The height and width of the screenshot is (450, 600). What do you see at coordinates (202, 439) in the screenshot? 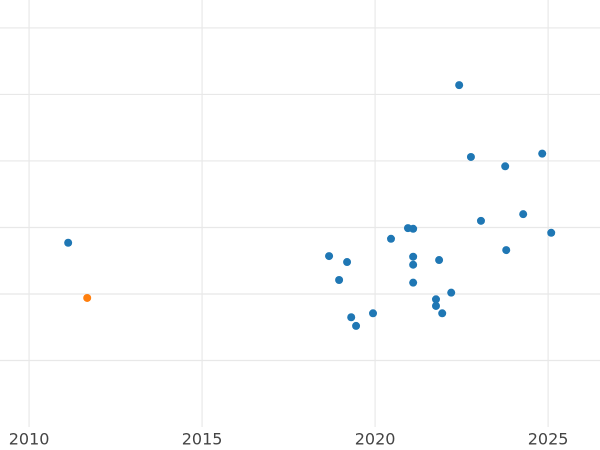
I see `x-tick-label: 2015` at bounding box center [202, 439].